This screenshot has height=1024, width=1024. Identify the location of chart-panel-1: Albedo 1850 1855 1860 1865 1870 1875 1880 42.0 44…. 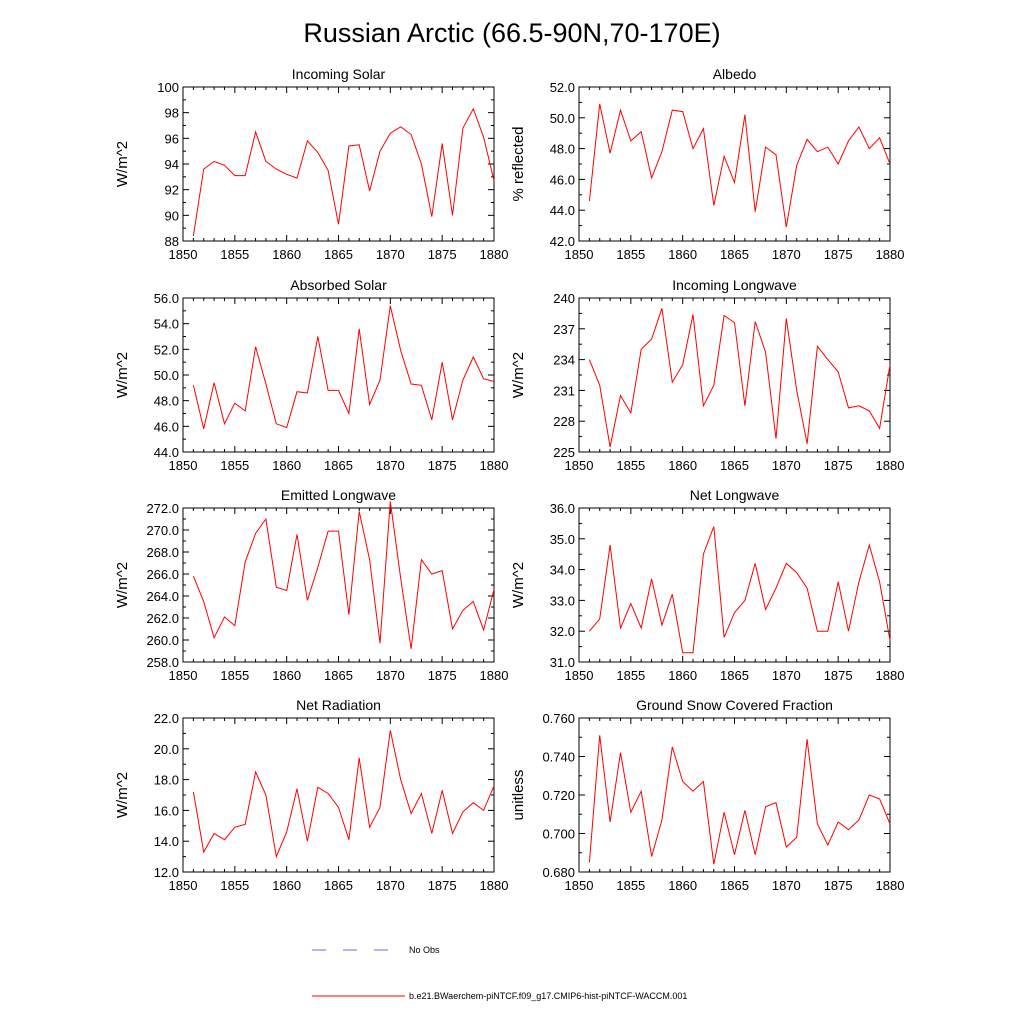
(707, 164).